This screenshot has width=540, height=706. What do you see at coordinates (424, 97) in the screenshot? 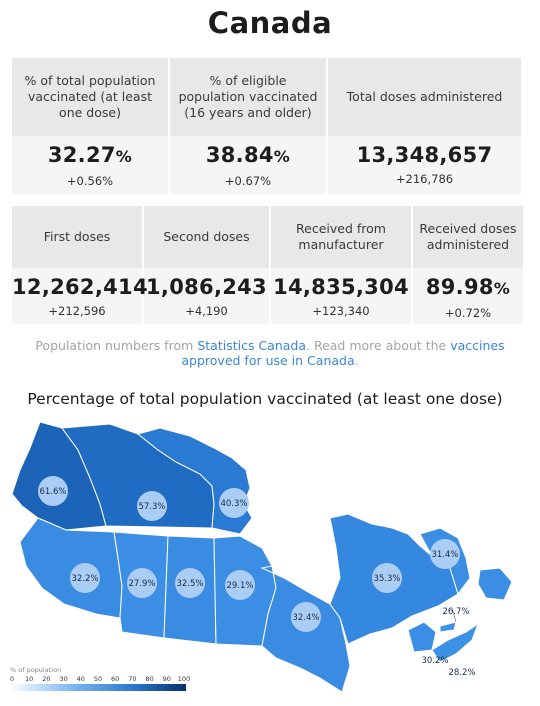
I see `stat-header-total-doses: Total doses administered` at bounding box center [424, 97].